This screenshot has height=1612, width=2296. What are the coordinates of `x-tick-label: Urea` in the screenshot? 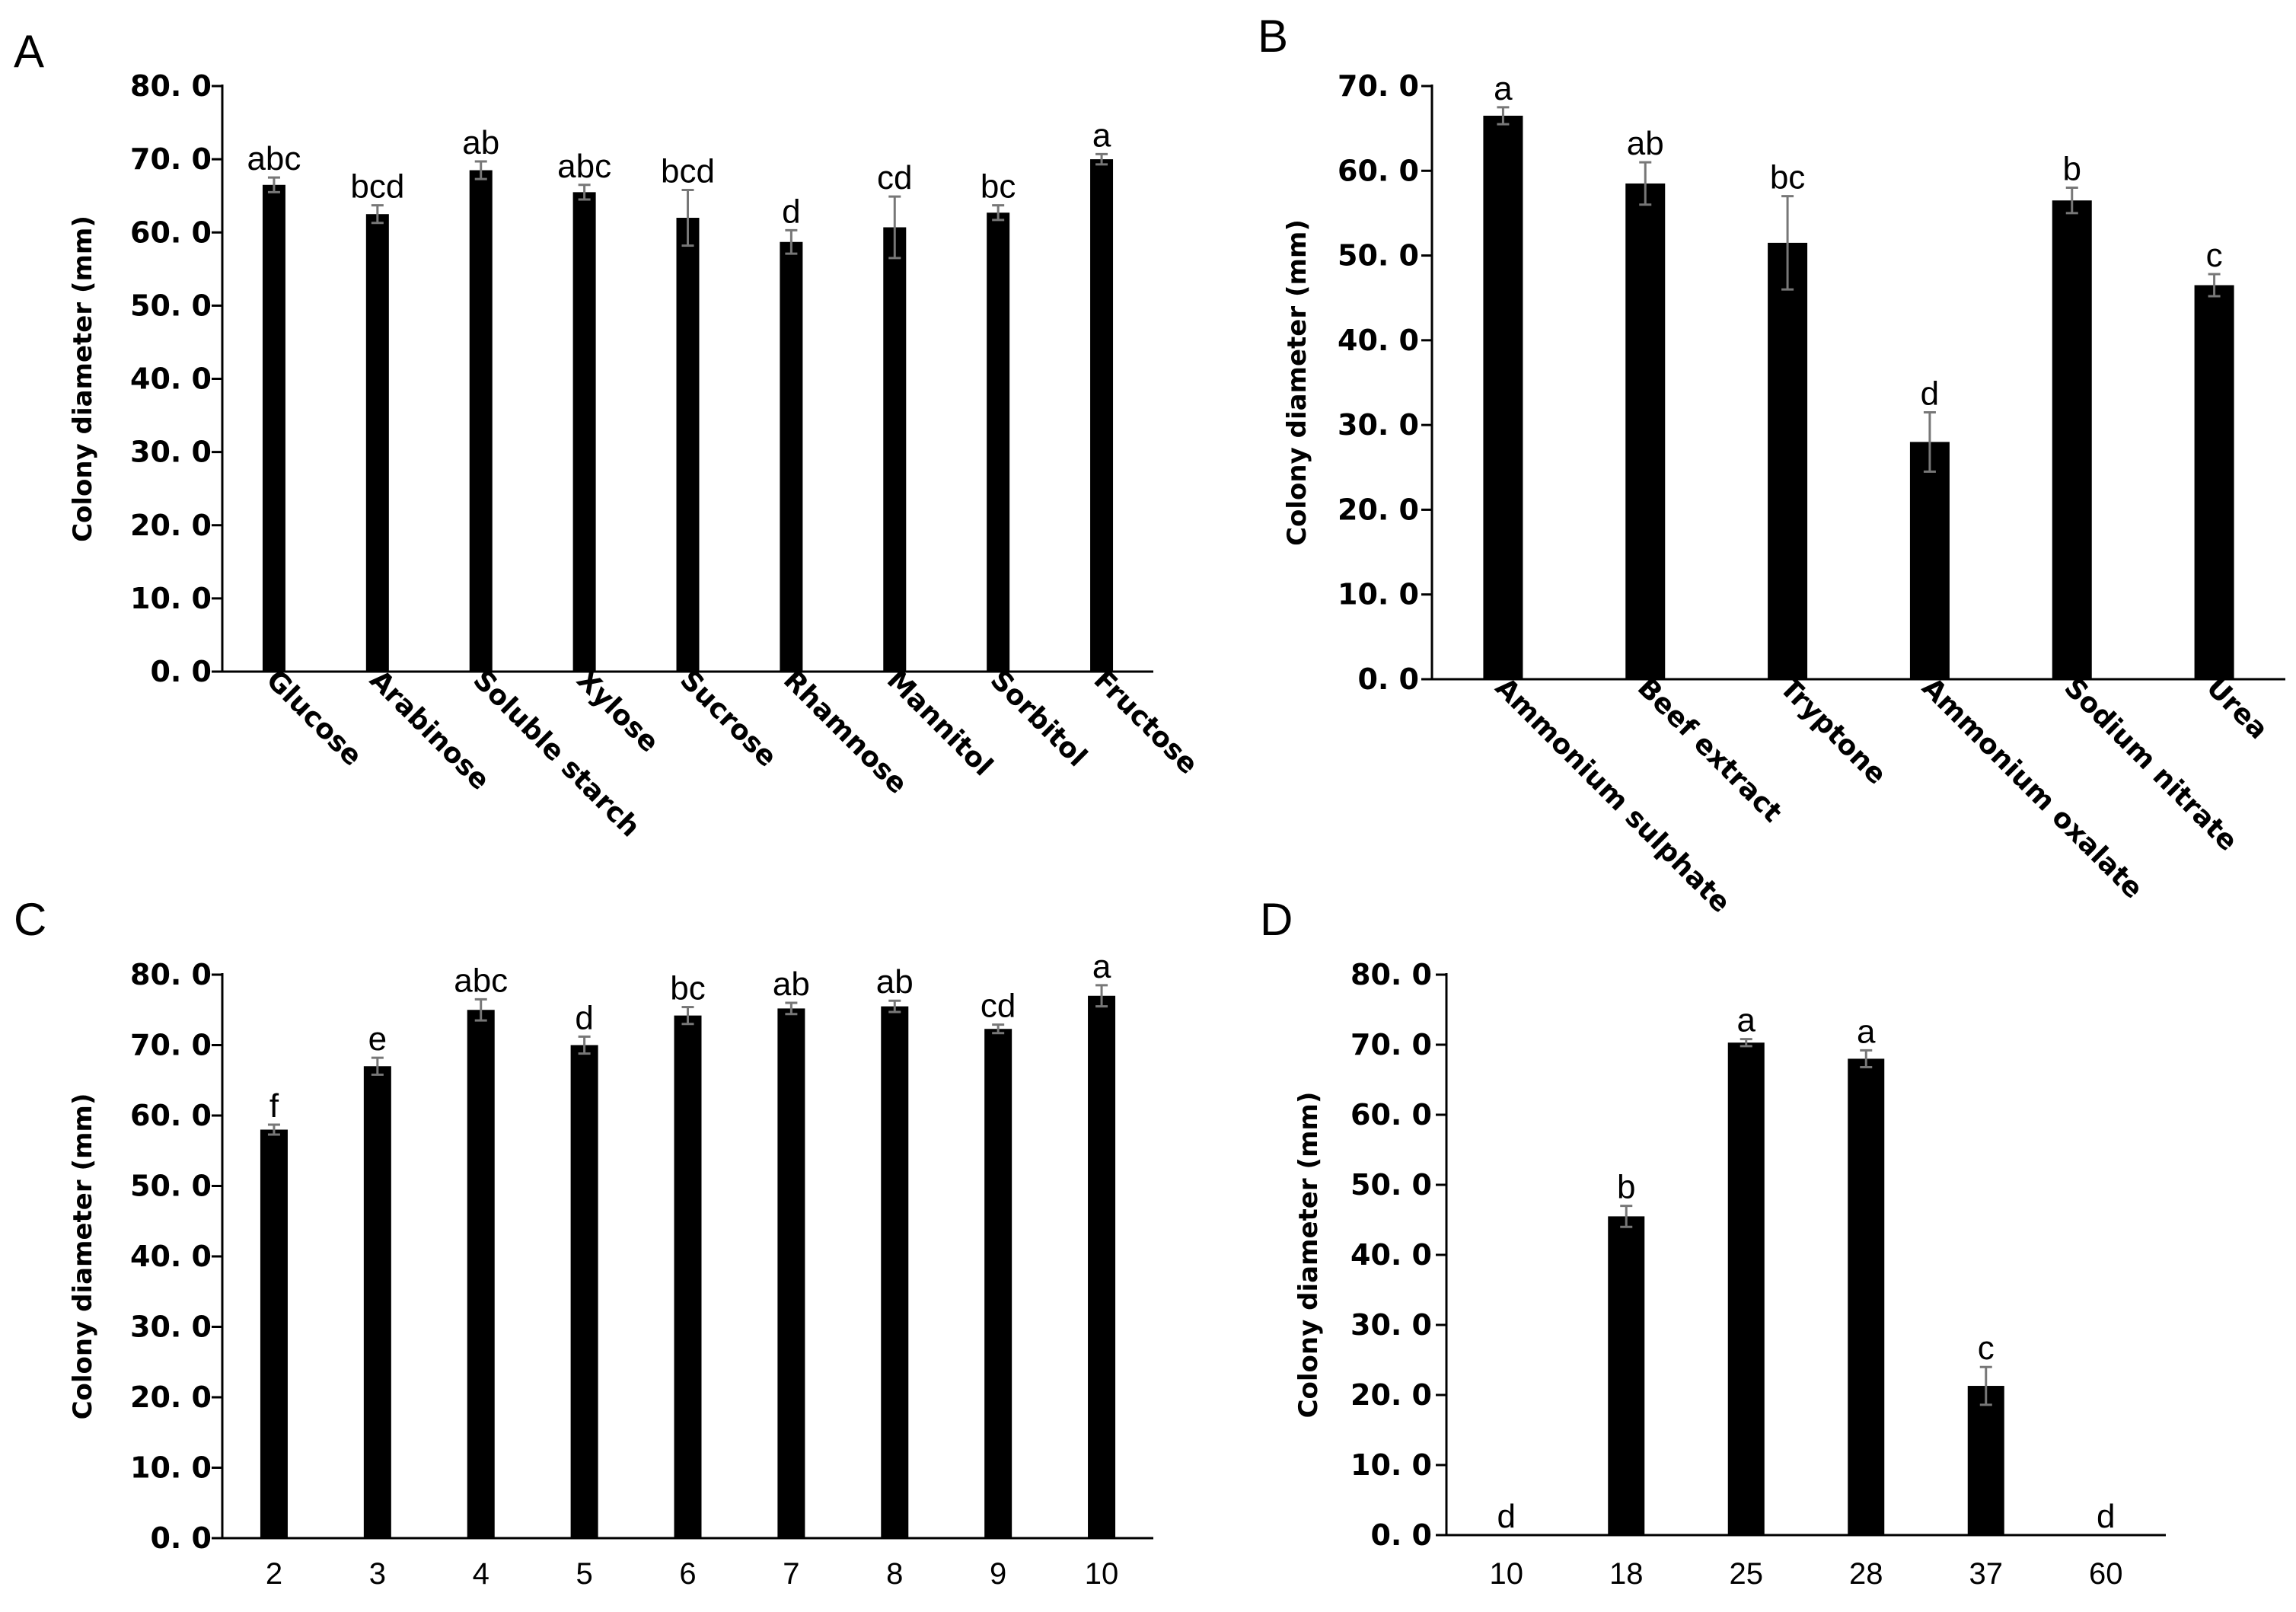 It's located at (2237, 709).